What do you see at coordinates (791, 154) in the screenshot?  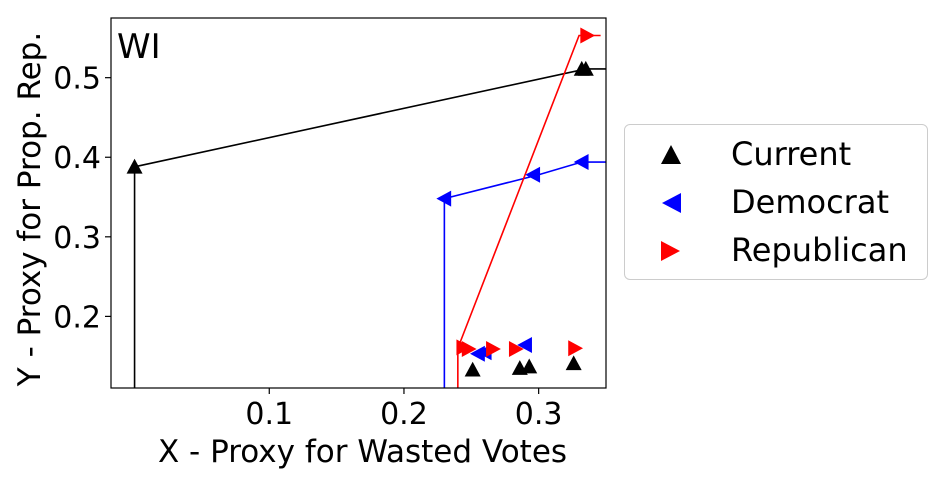 I see `legend-label-current: Current` at bounding box center [791, 154].